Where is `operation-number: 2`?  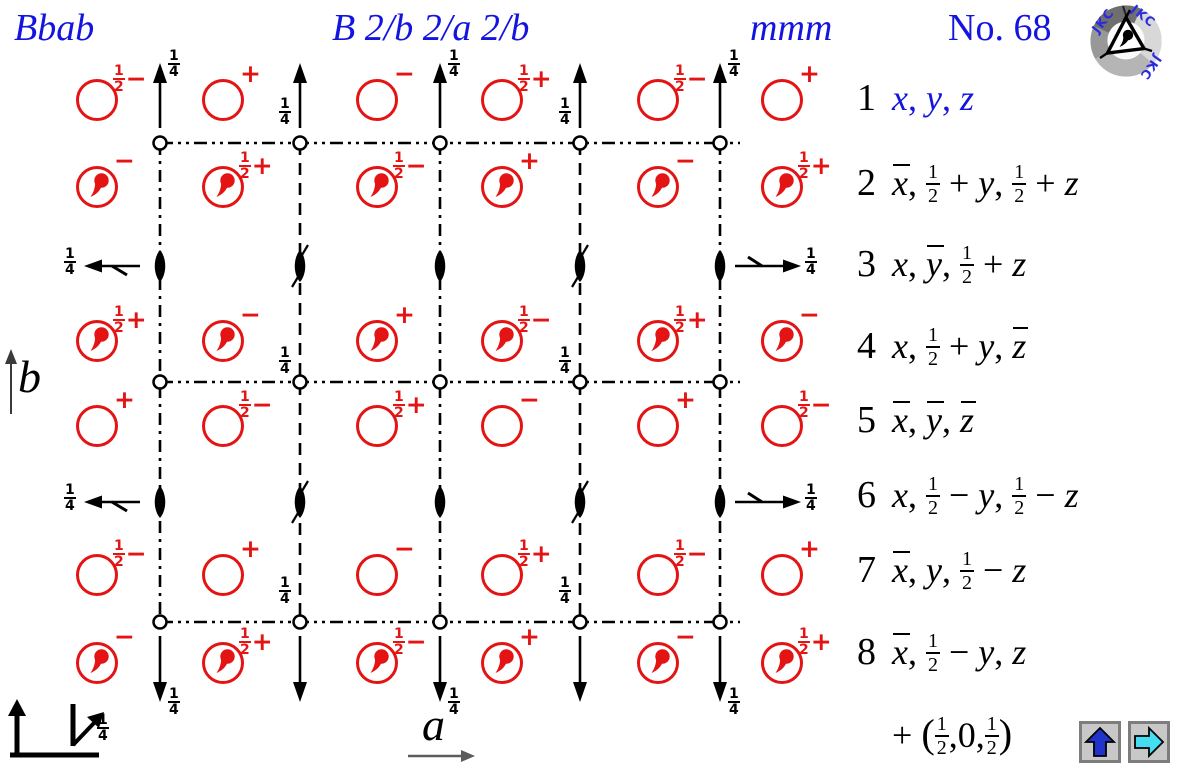
operation-number: 2 is located at coordinates (866, 183).